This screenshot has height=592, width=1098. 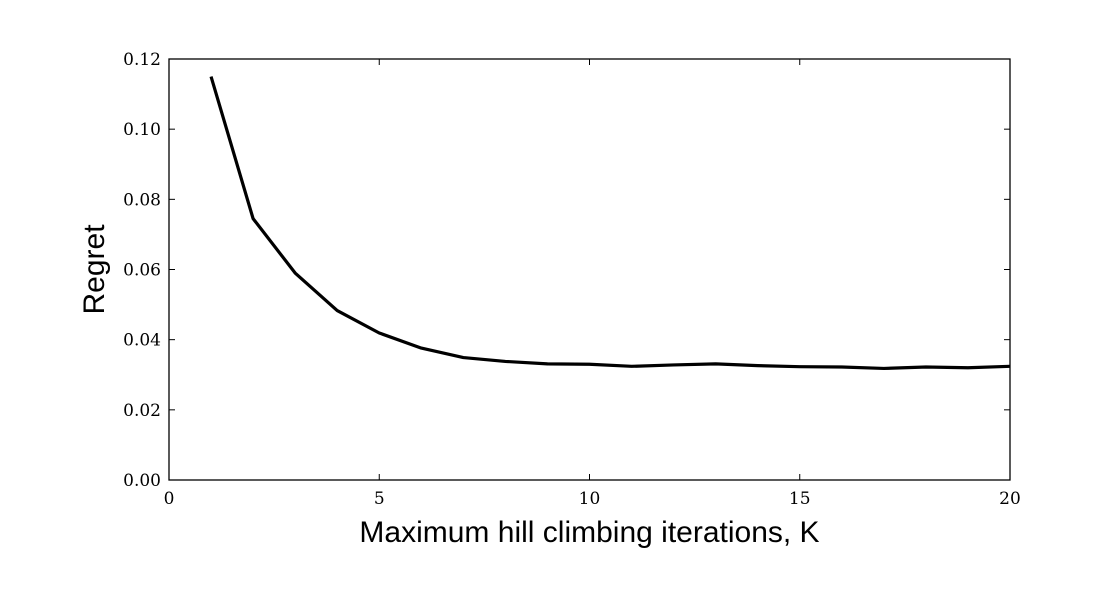 I want to click on y-tick-label: 0.10, so click(x=142, y=130).